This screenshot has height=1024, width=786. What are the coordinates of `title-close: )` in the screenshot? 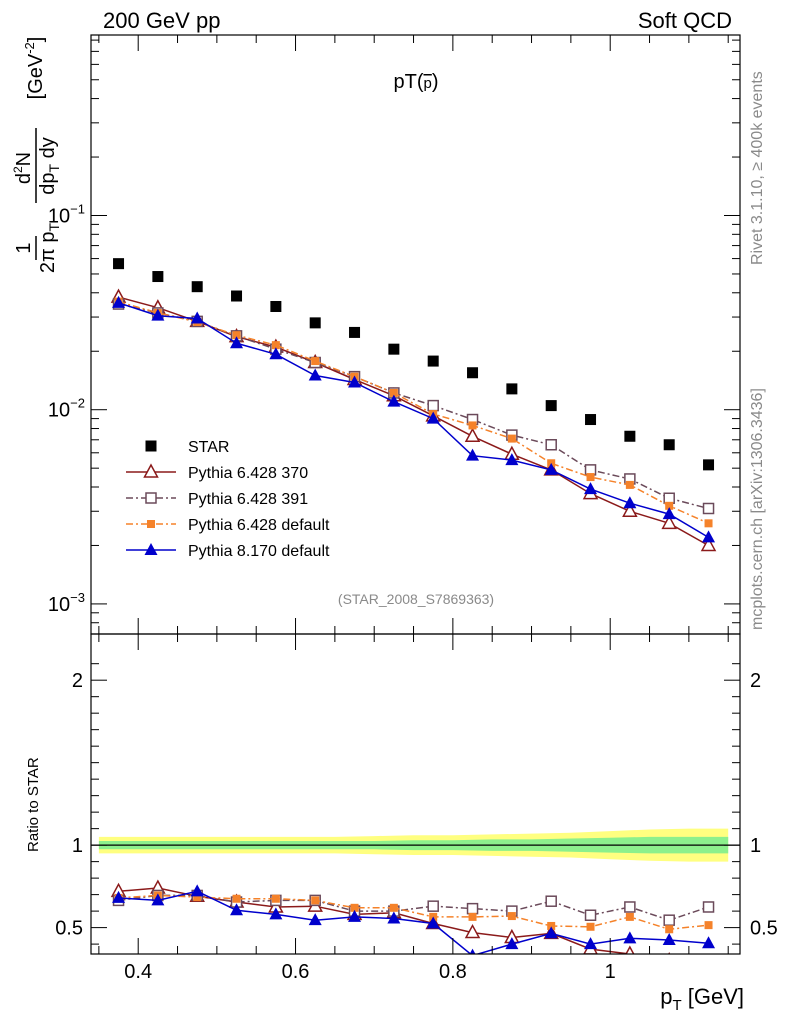 It's located at (435, 82).